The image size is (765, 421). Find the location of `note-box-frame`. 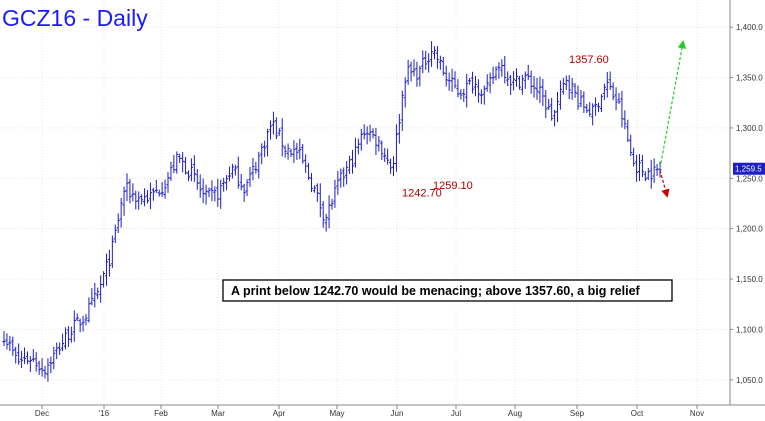

note-box-frame is located at coordinates (447, 290).